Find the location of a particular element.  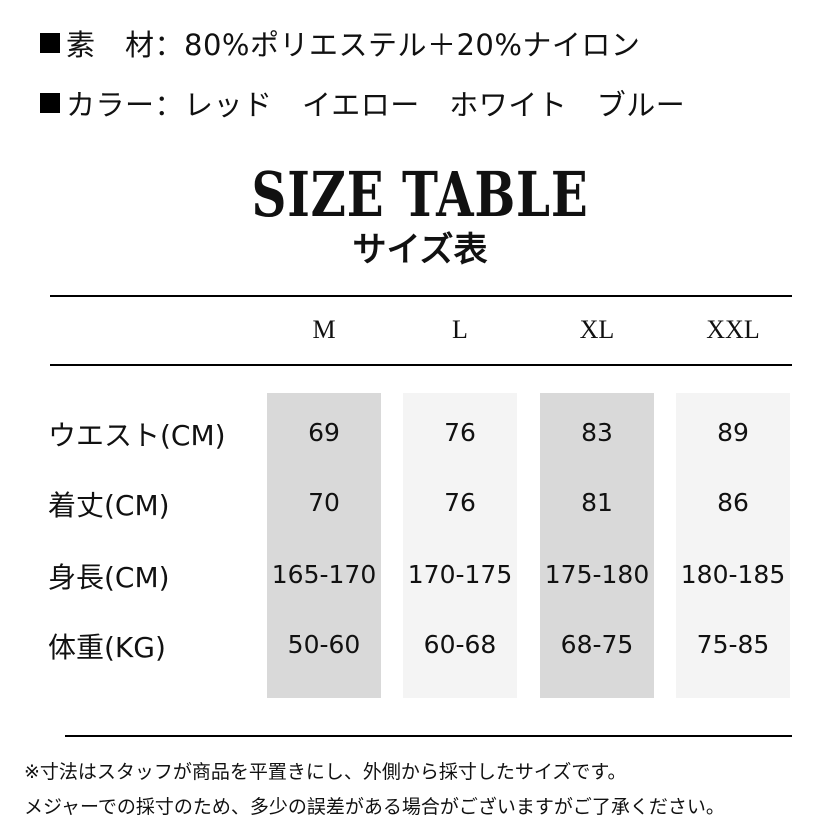

page-subtitle: サイズ表 is located at coordinates (420, 250).